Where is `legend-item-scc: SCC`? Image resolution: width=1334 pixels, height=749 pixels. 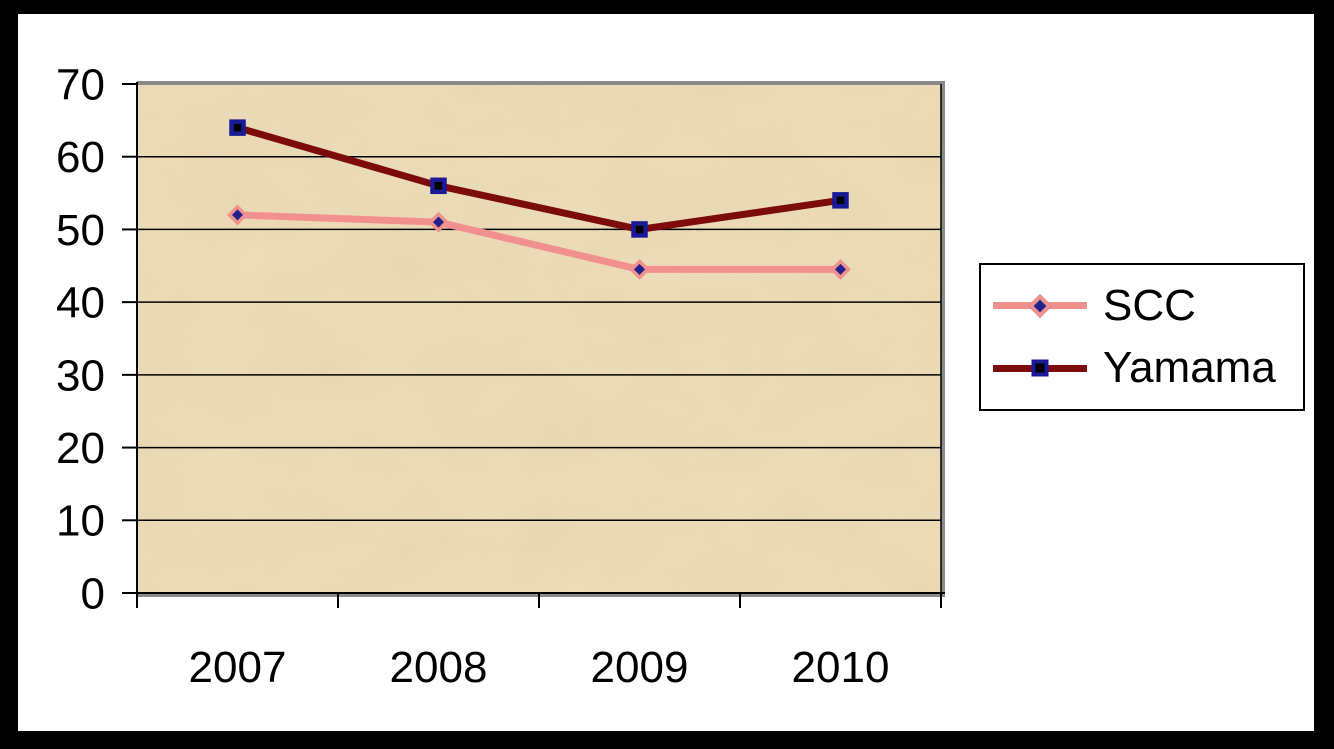 legend-item-scc: SCC is located at coordinates (1148, 305).